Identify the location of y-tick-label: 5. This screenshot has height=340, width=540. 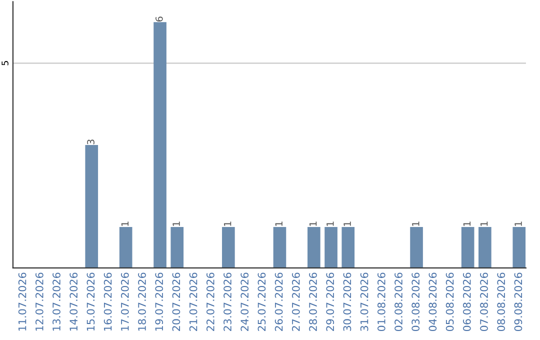
(5, 63).